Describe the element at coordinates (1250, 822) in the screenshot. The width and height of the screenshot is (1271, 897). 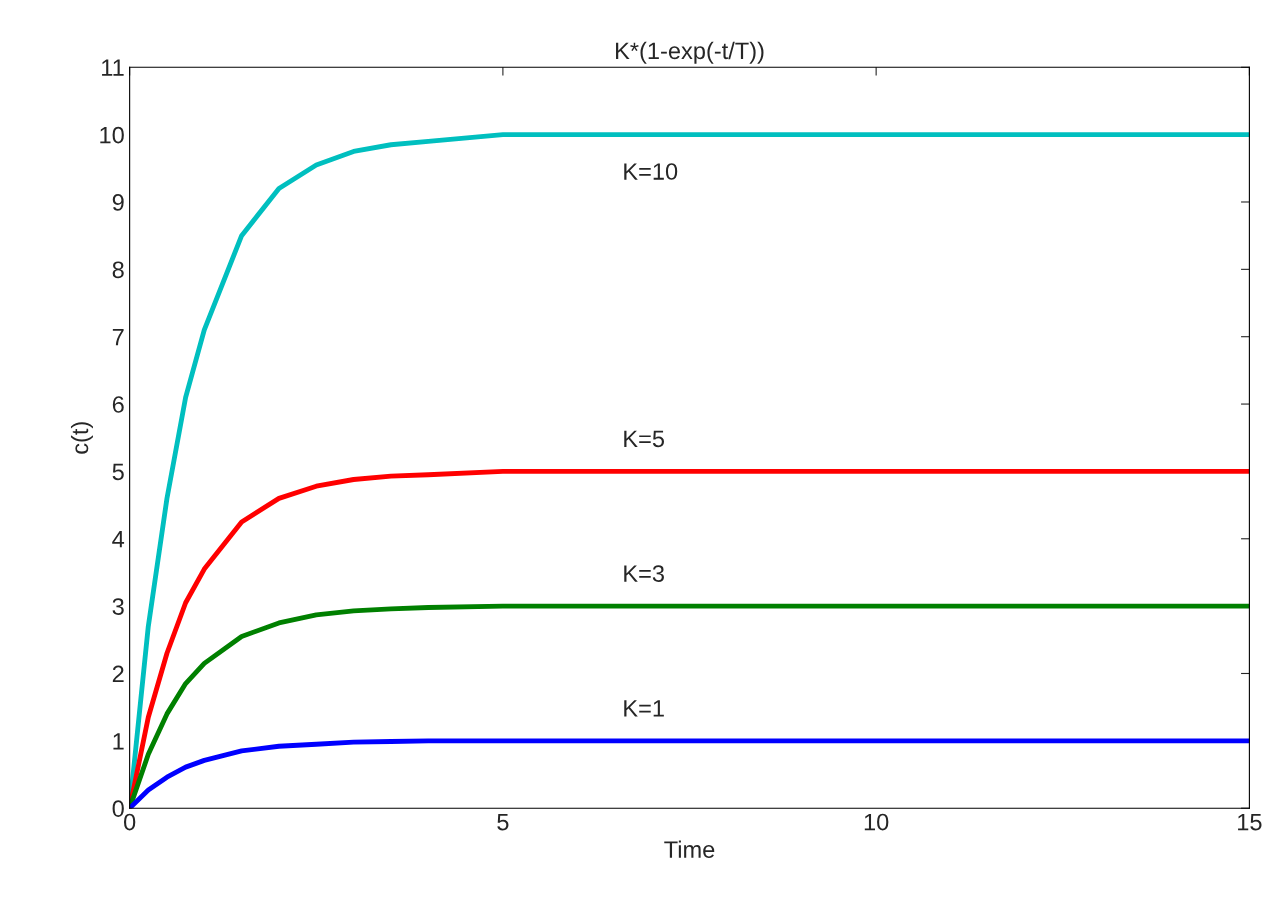
I see `x-tick-label: 15` at that location.